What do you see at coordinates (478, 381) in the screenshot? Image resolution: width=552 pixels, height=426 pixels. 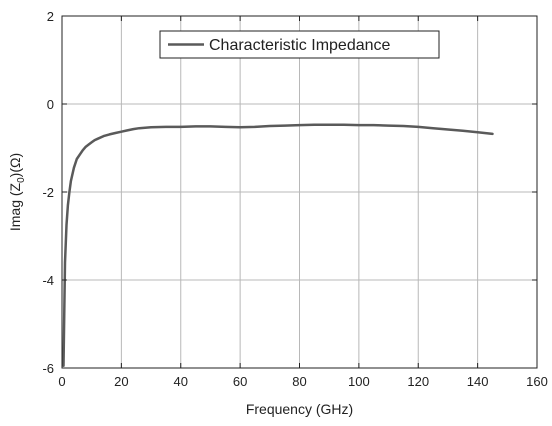 I see `x-tick-label-140: 140` at bounding box center [478, 381].